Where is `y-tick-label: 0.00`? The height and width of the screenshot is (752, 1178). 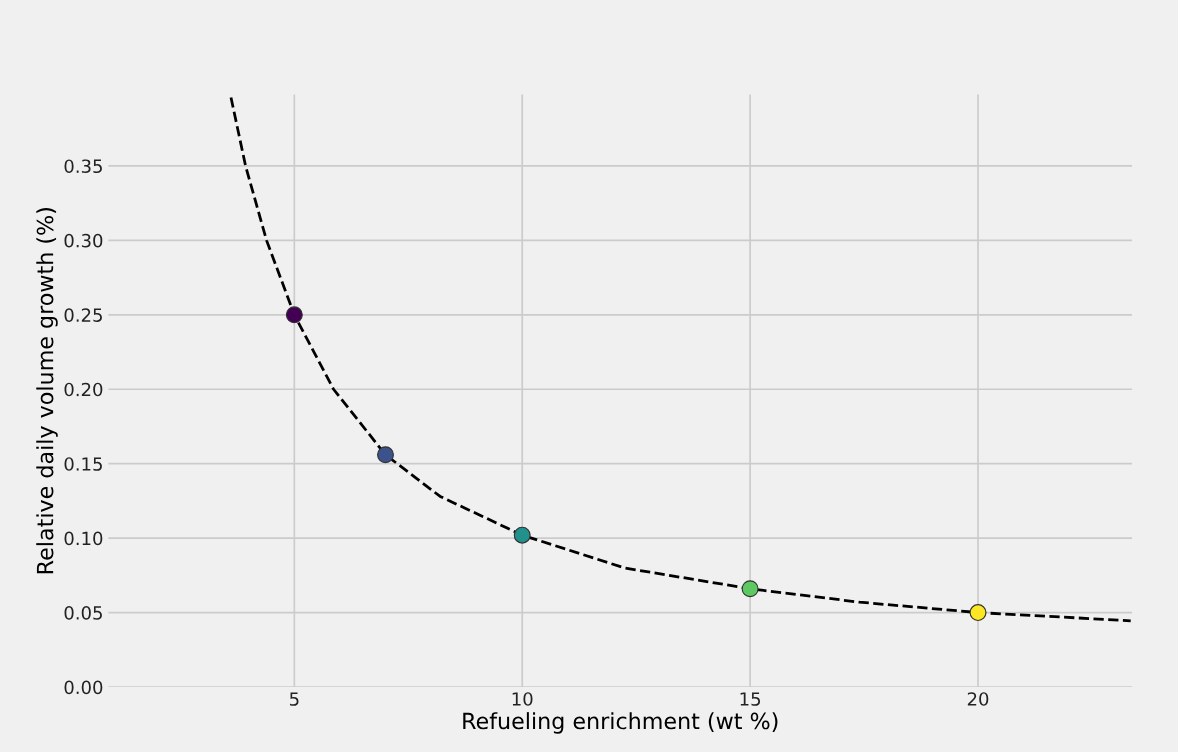
y-tick-label: 0.00 is located at coordinates (83, 687).